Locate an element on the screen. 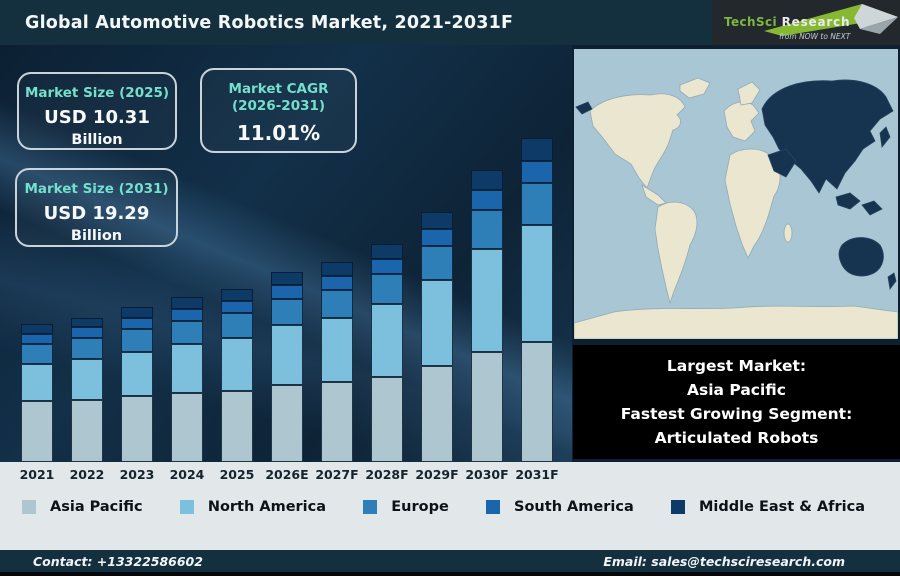  market-size-2031-box: Market Size (2031) USD 19.29 Billion is located at coordinates (96, 207).